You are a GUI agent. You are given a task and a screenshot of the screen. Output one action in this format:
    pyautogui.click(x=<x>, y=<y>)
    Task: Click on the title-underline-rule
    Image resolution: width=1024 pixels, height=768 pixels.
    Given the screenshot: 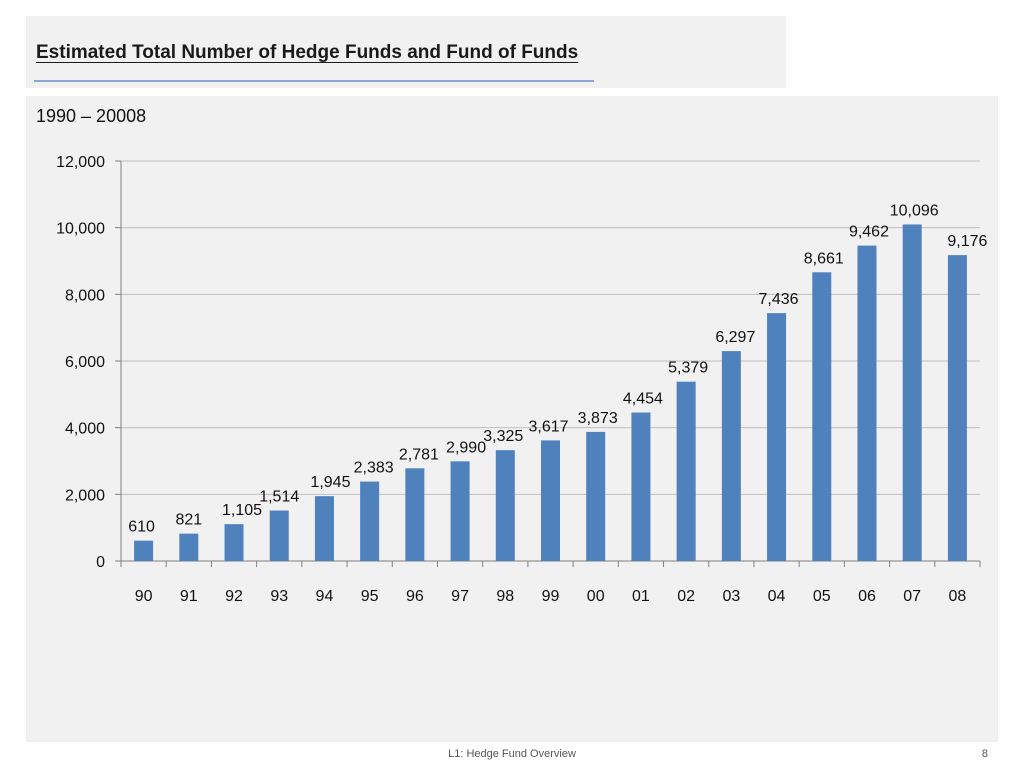 What is the action you would take?
    pyautogui.click(x=314, y=81)
    